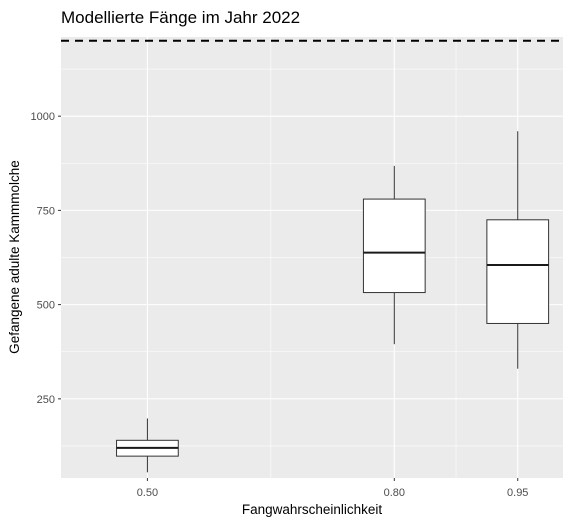 This screenshot has height=525, width=572. I want to click on y-tick-label: 1000, so click(43, 117).